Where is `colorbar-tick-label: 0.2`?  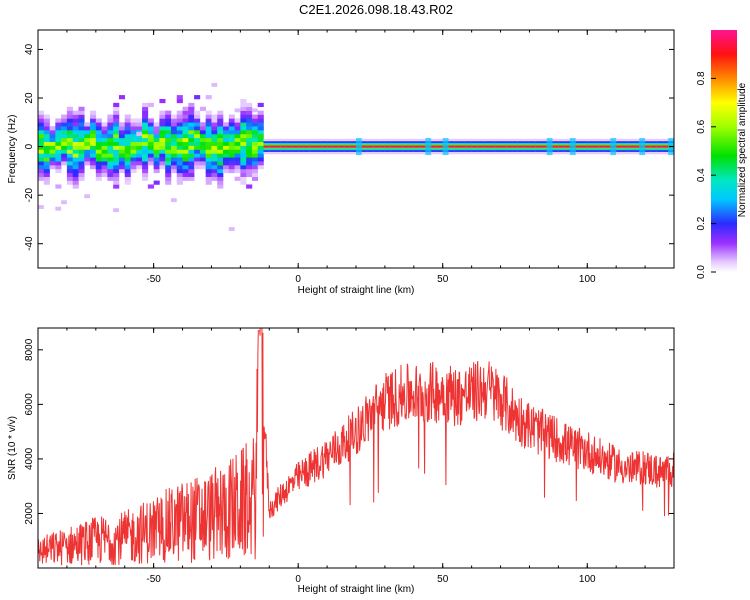 colorbar-tick-label: 0.2 is located at coordinates (701, 223).